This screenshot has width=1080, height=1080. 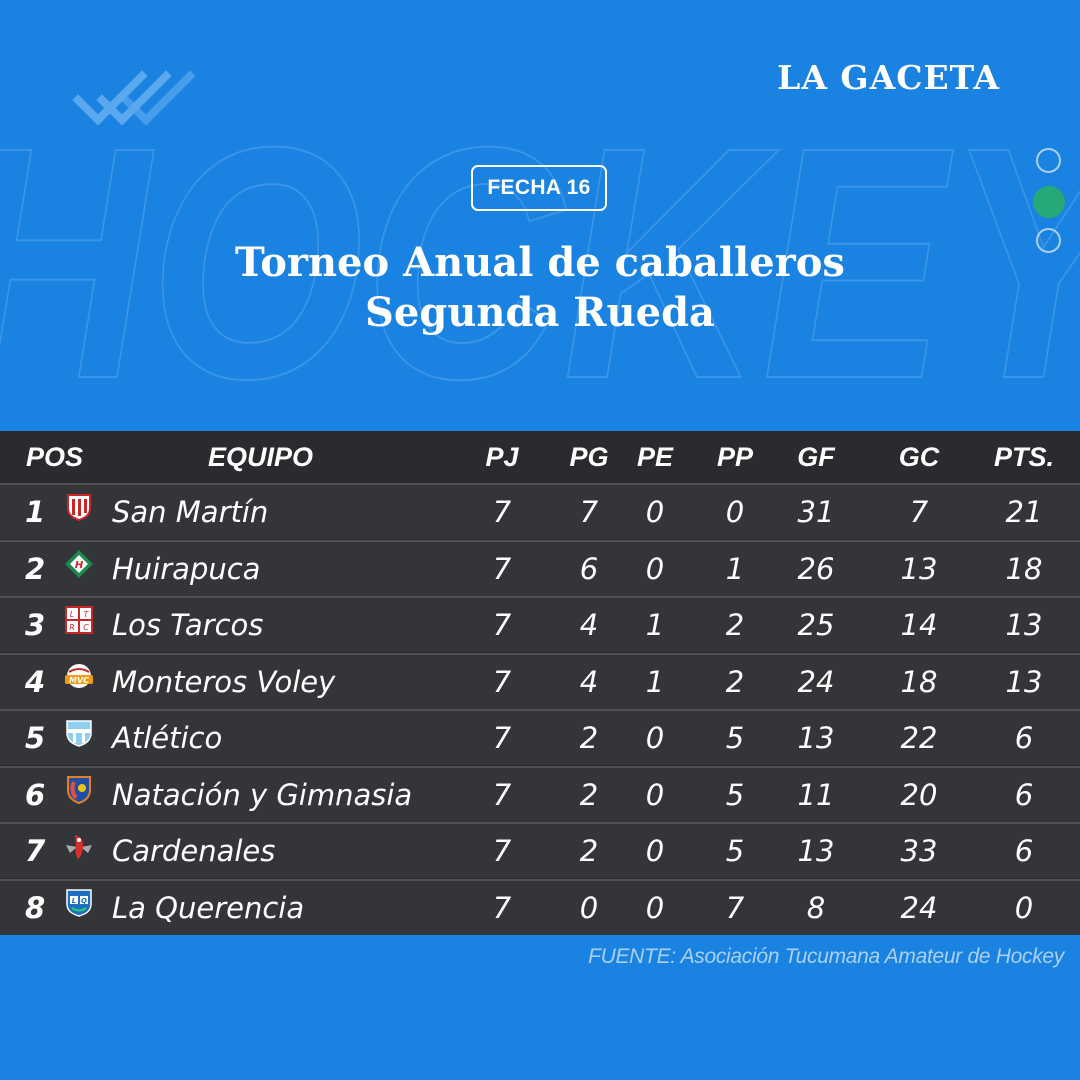 What do you see at coordinates (194, 851) in the screenshot?
I see `cell-equipo: Cardenales` at bounding box center [194, 851].